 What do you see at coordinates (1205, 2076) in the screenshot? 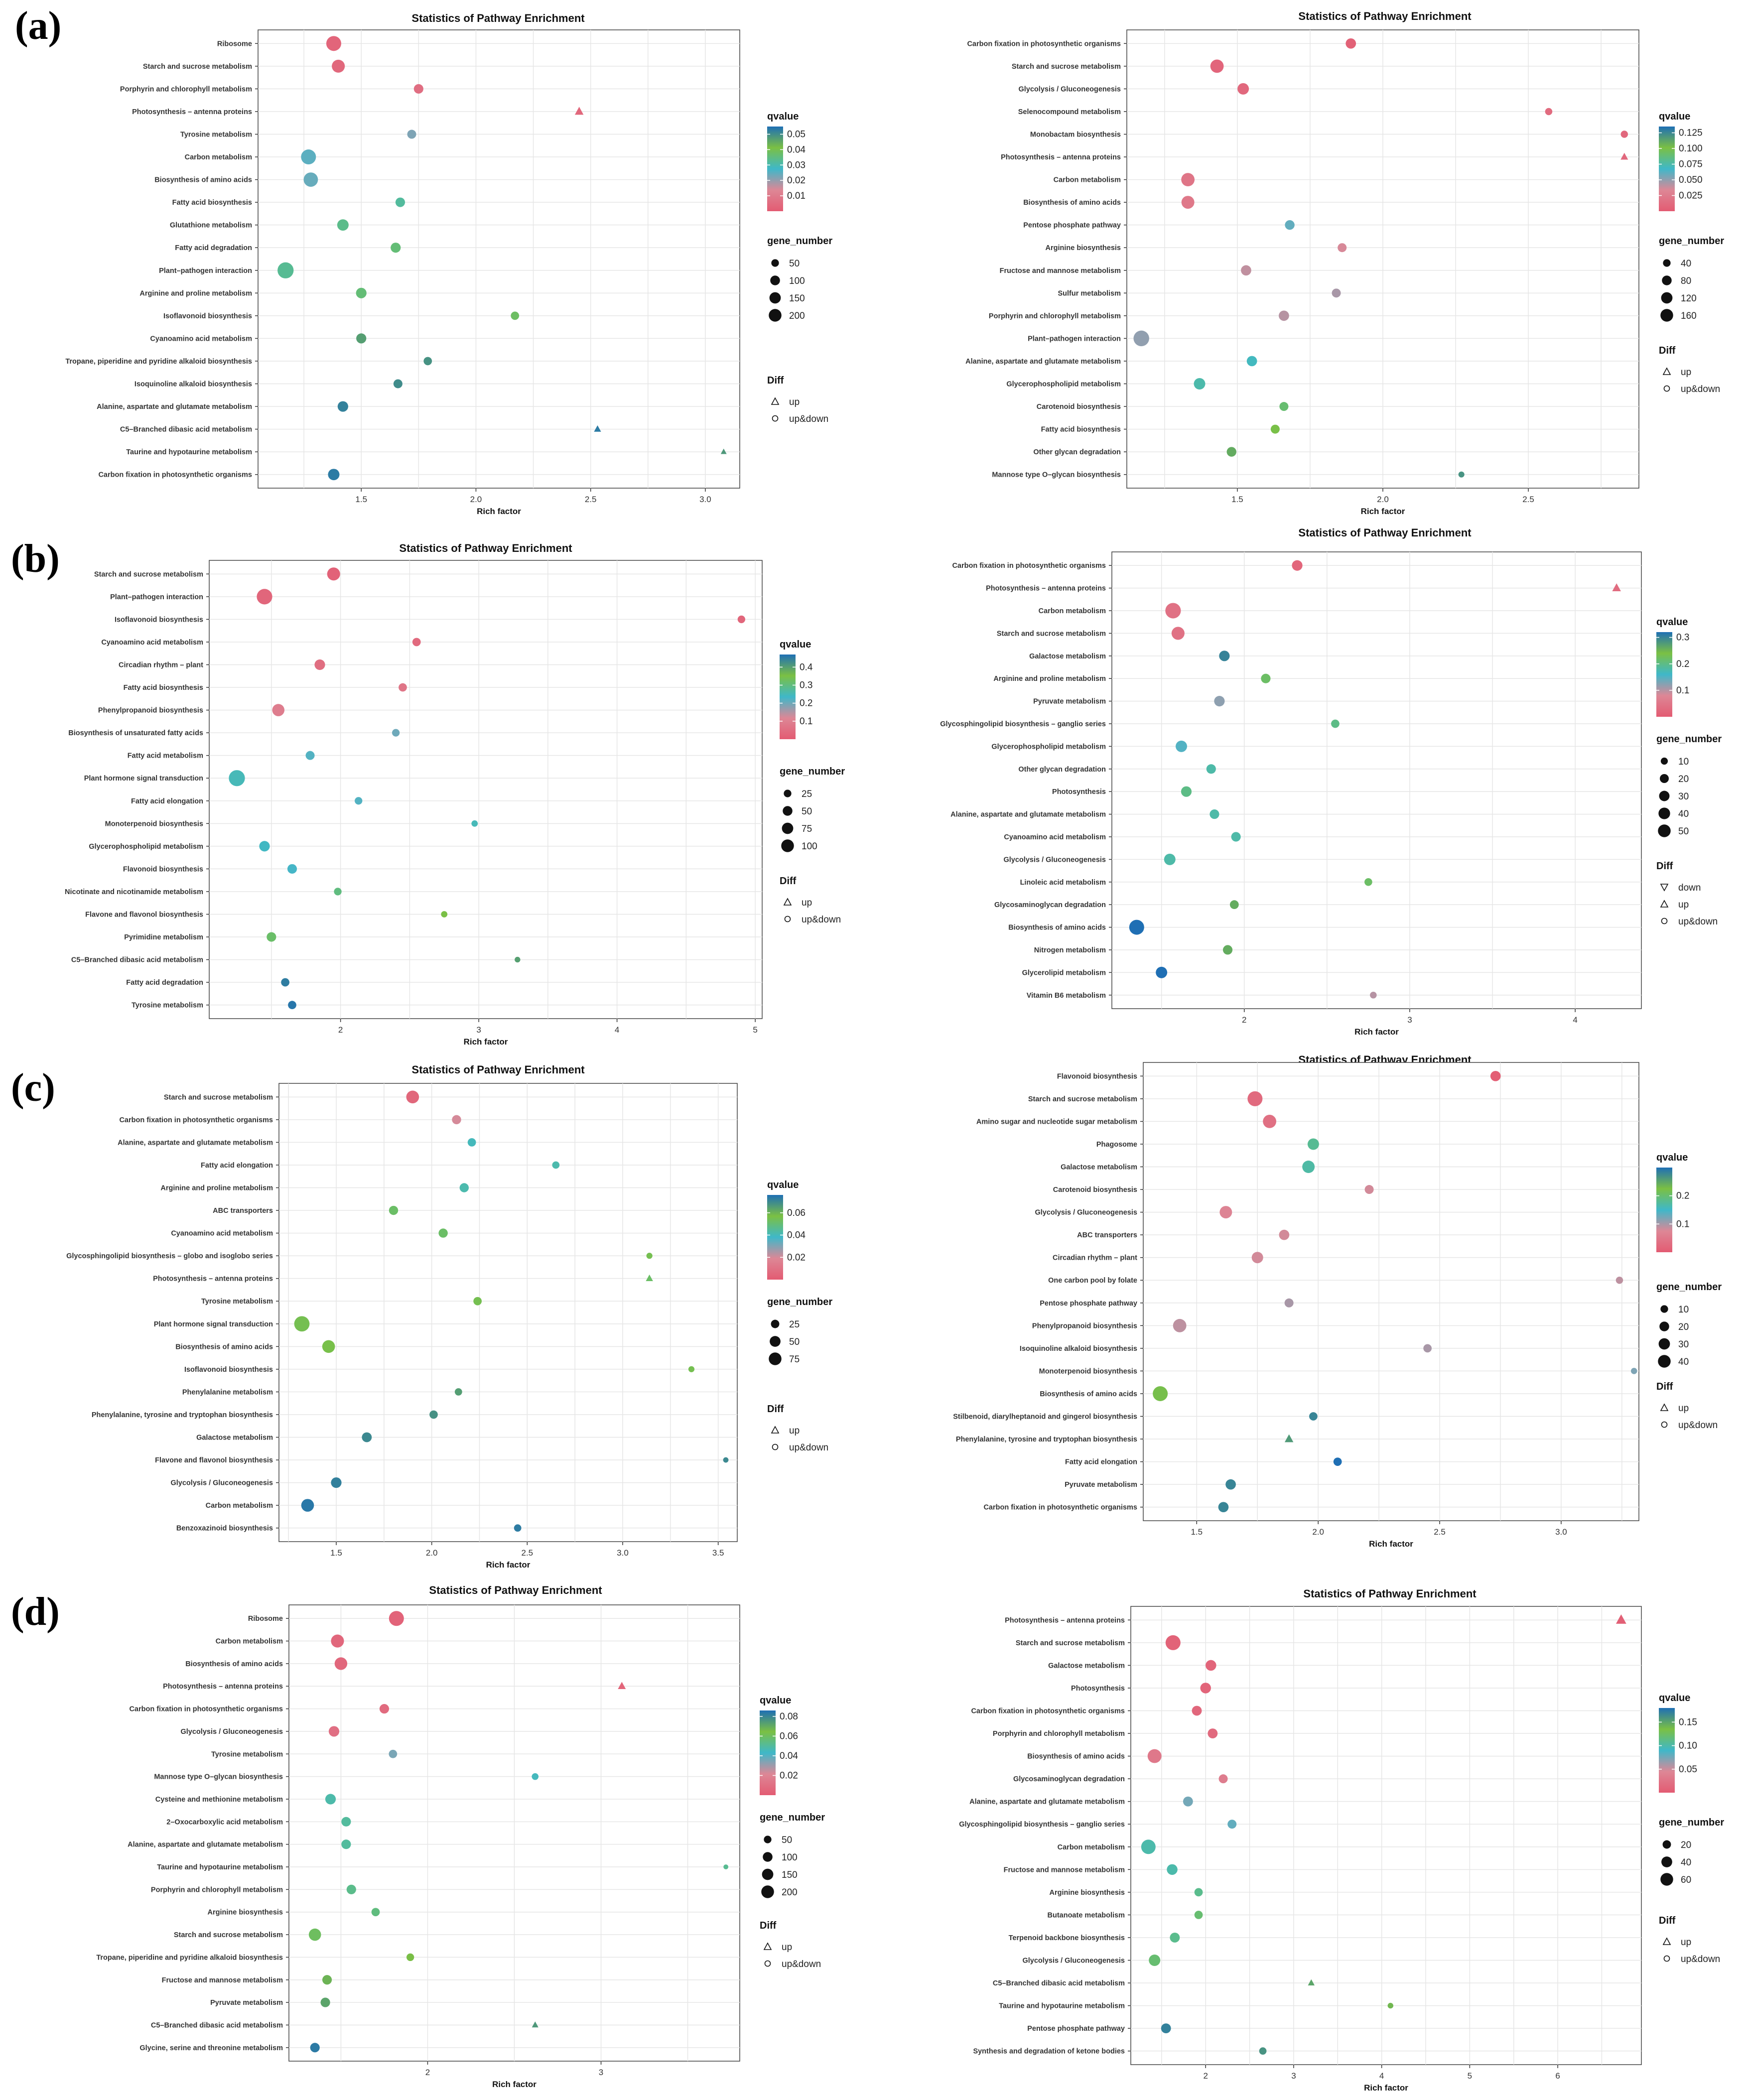
I see `x-tick-label: 2` at bounding box center [1205, 2076].